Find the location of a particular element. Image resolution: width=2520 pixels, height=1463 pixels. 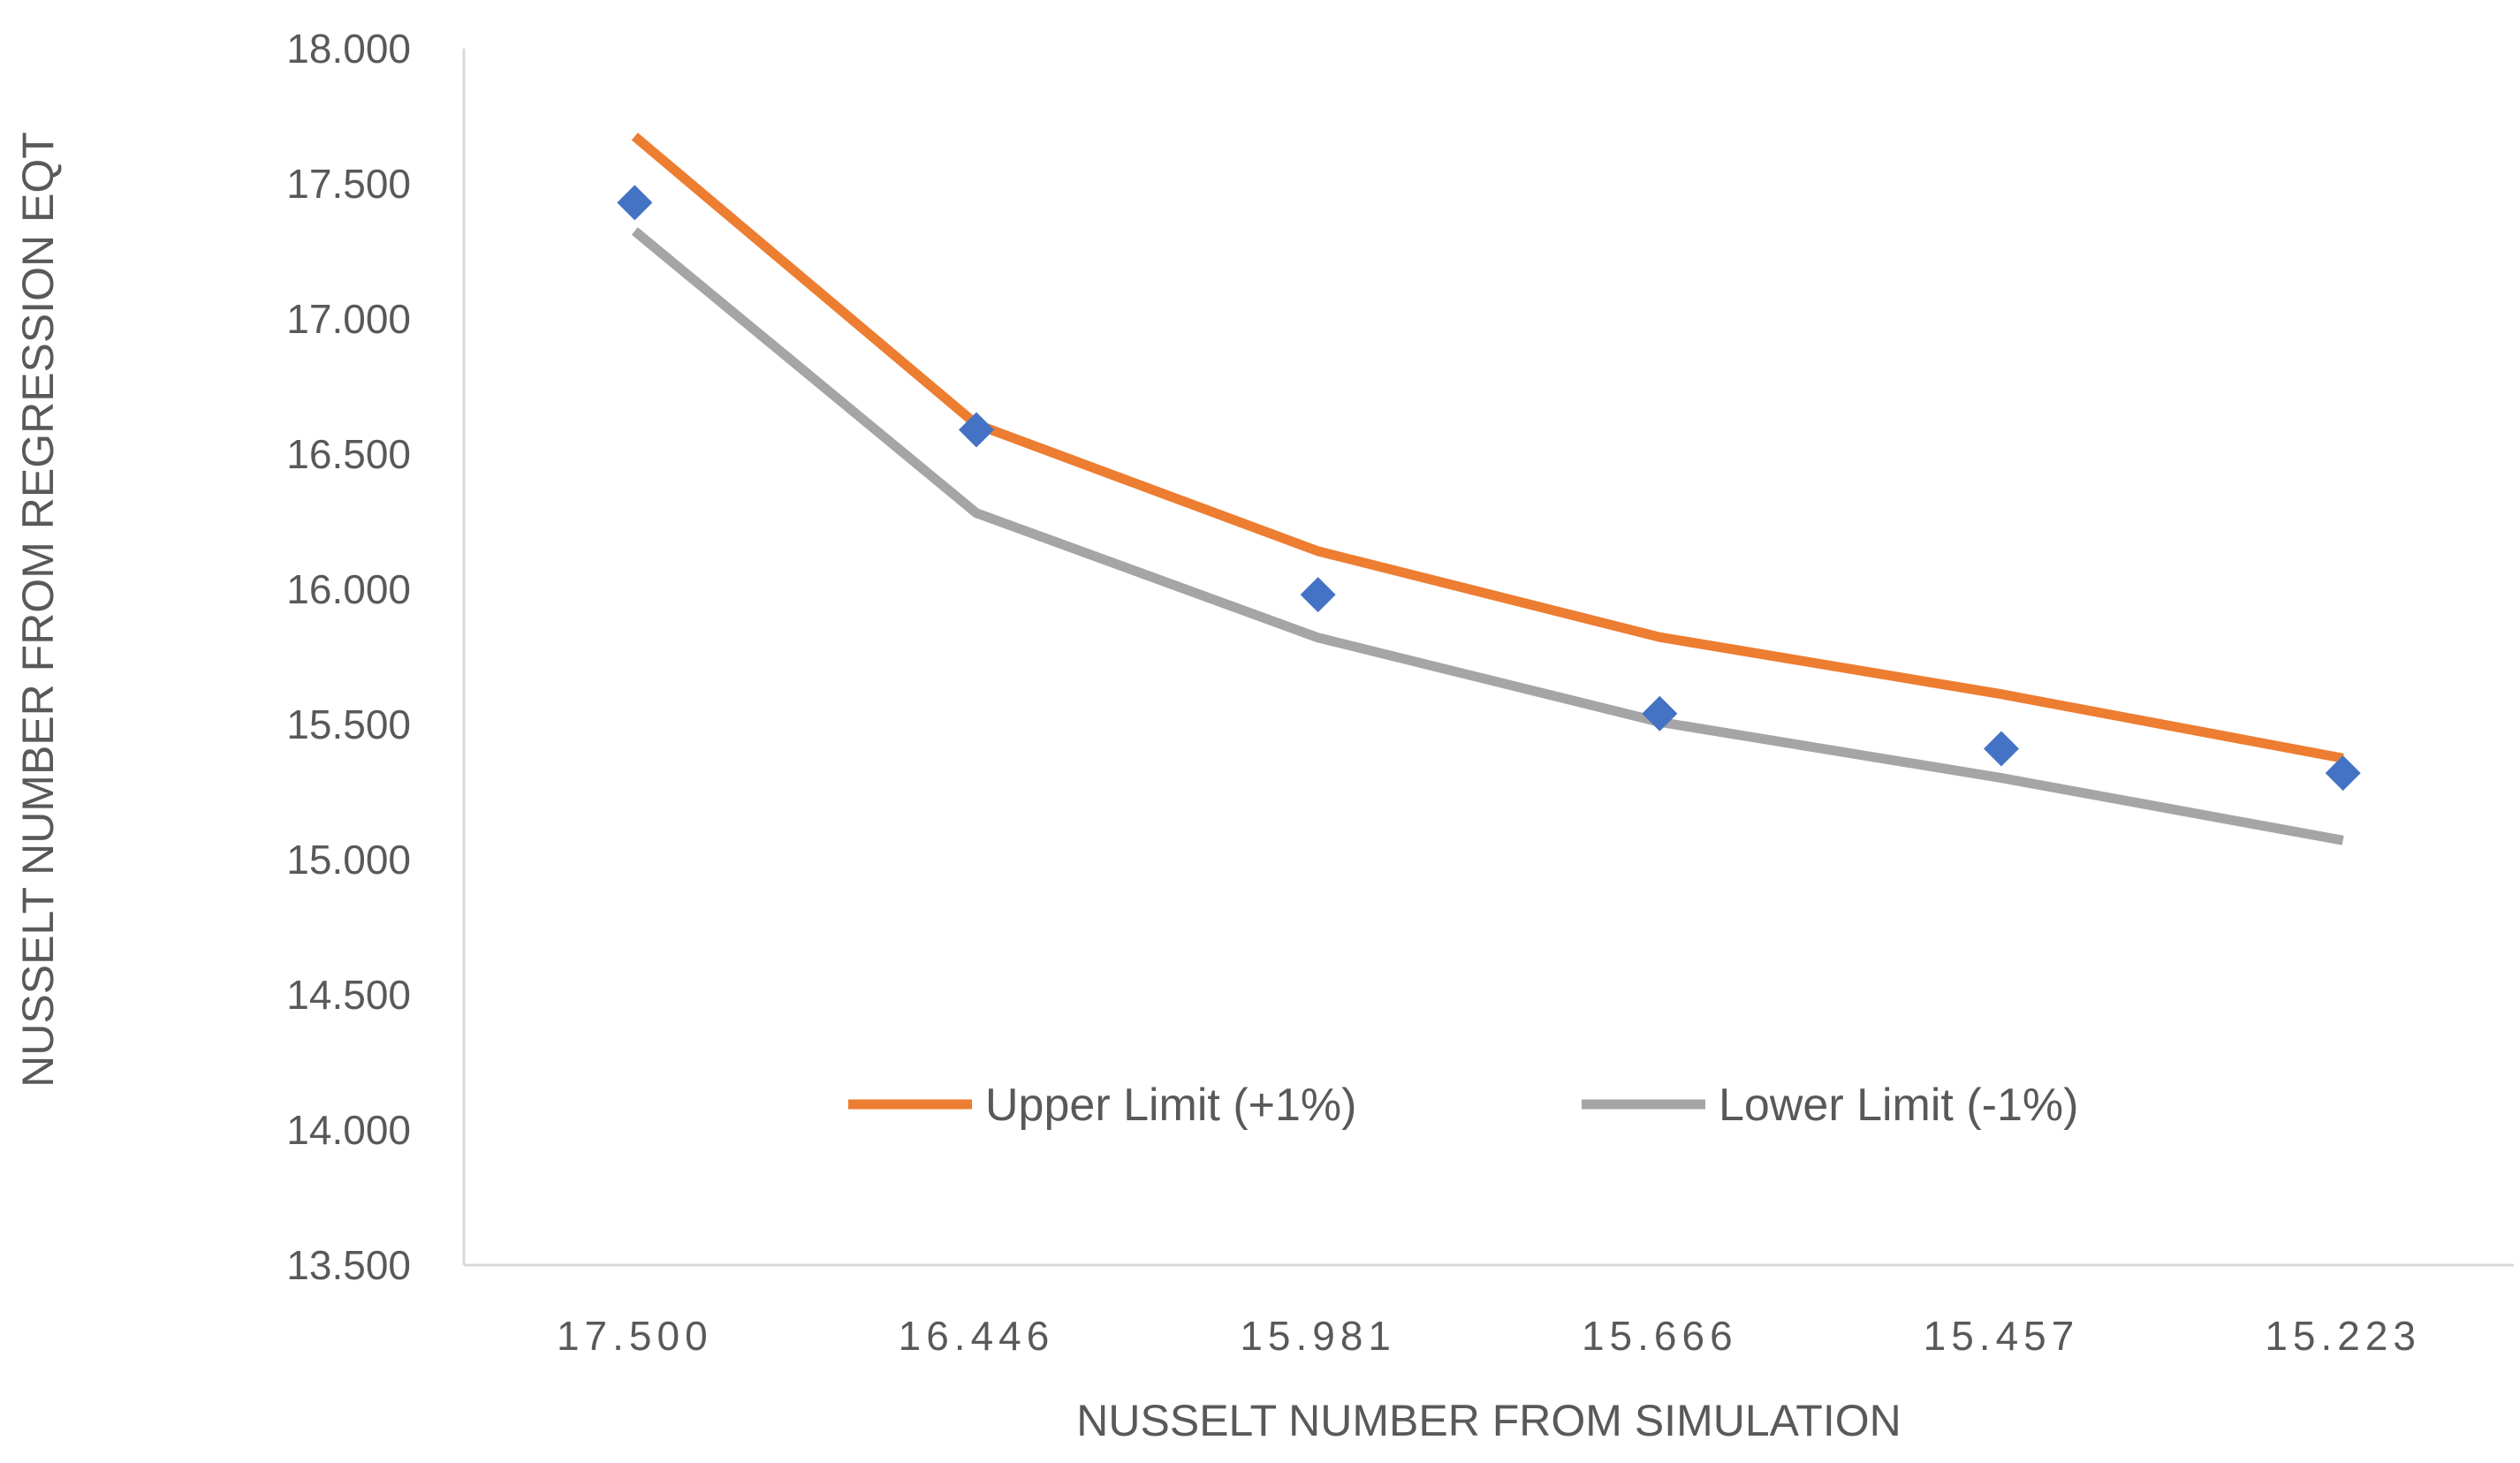

x-tick-label: 16.446 is located at coordinates (977, 1336).